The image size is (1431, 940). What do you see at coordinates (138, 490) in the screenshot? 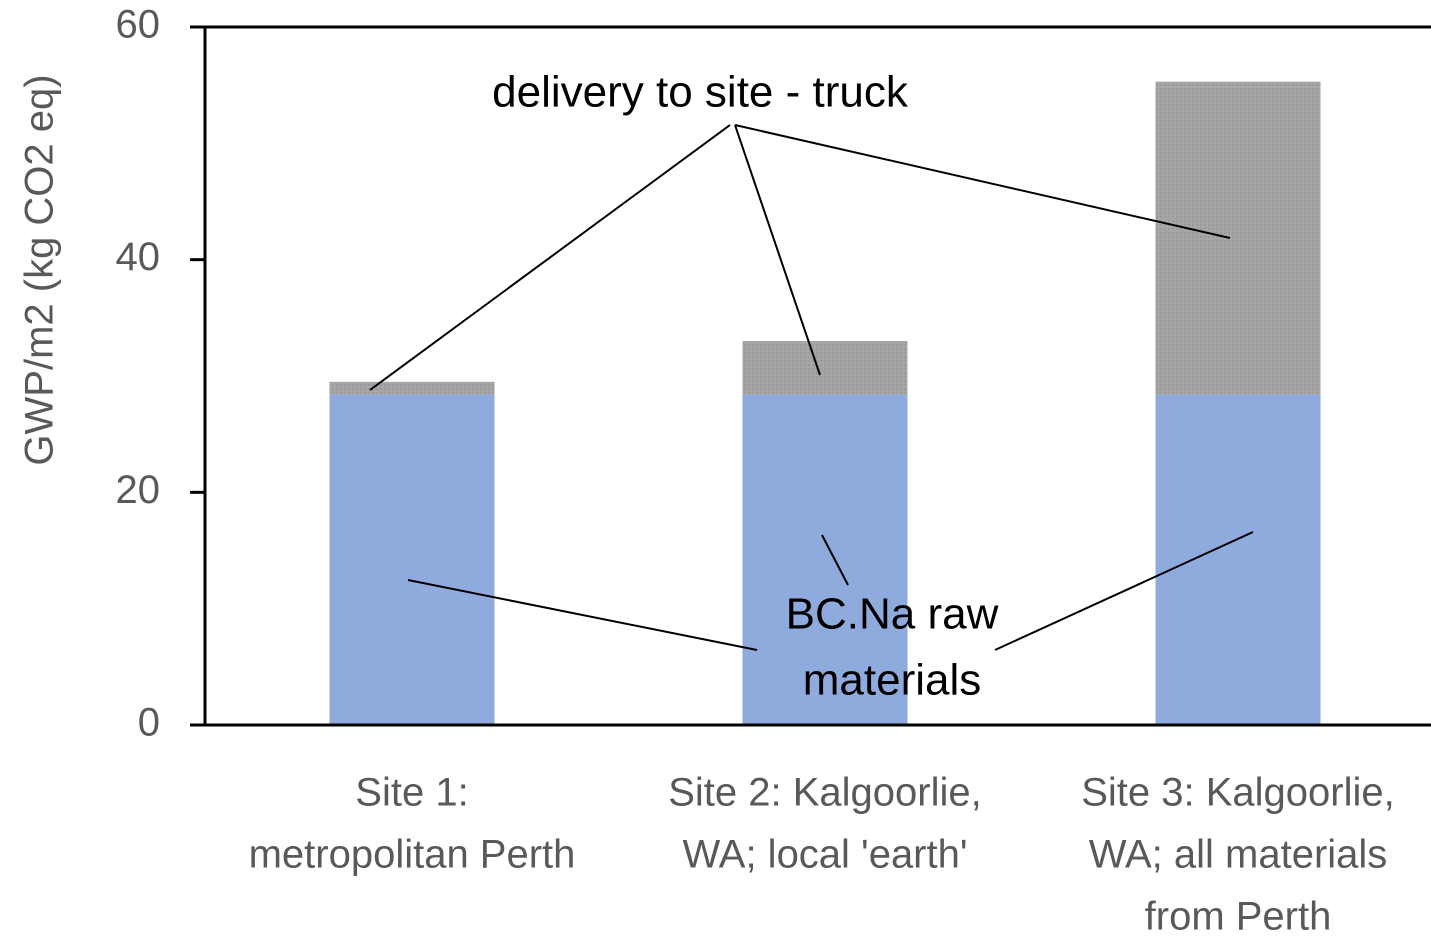
I see `y-tick-label: 20` at bounding box center [138, 490].